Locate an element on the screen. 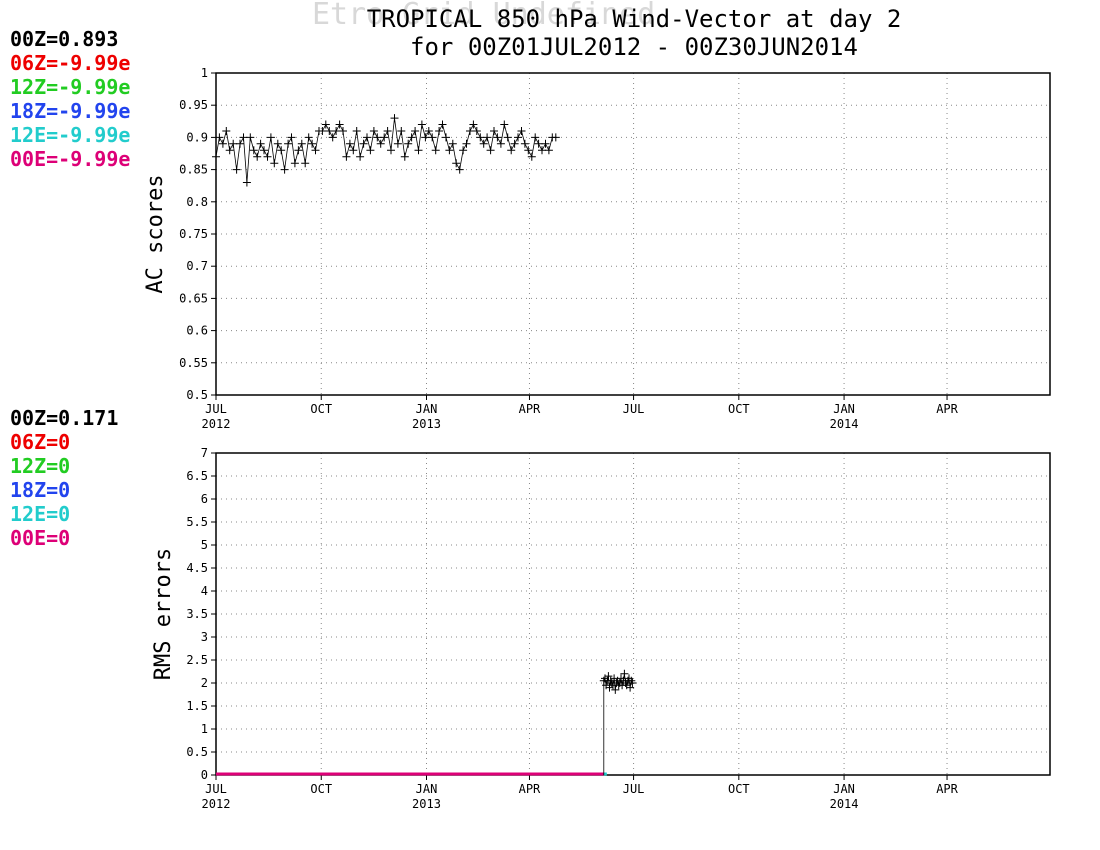 The image size is (1100, 850). y-tick-label: 5.5 is located at coordinates (197, 522).